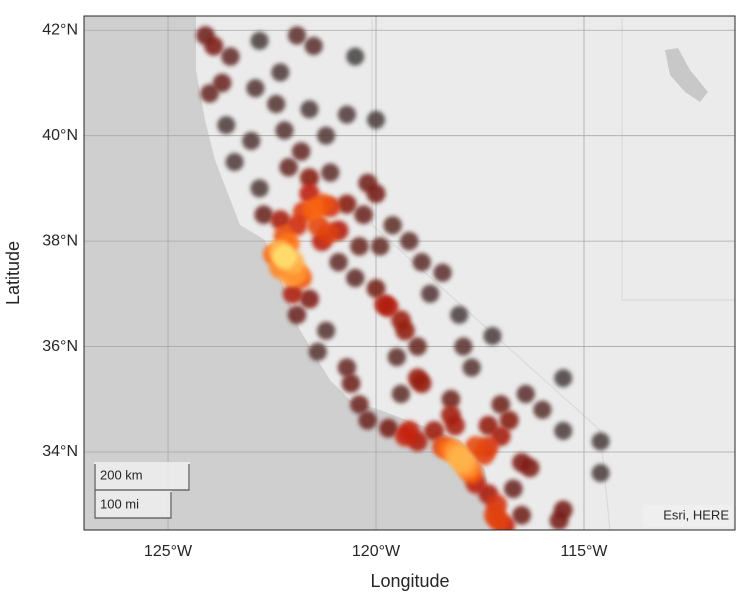  Describe the element at coordinates (13, 273) in the screenshot. I see `y-axis-label: Latitude` at that location.